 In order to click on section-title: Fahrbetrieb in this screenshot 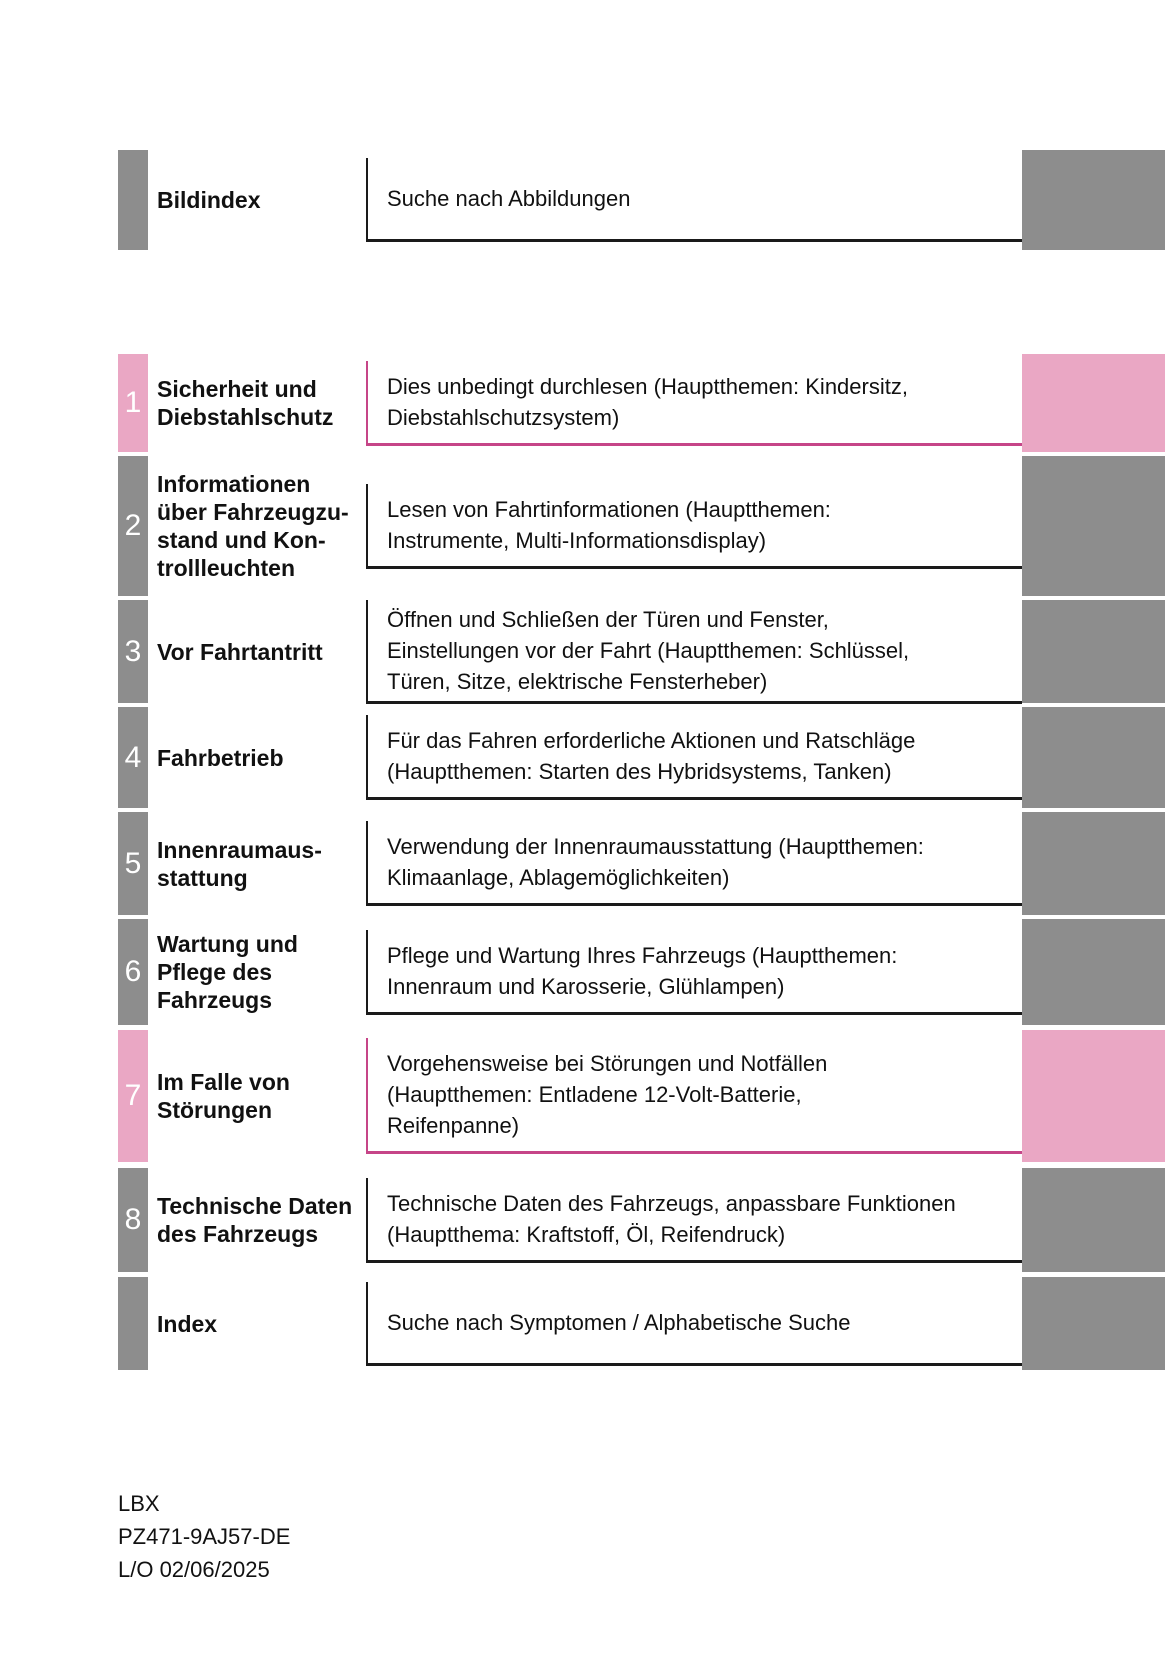, I will do `click(220, 757)`.